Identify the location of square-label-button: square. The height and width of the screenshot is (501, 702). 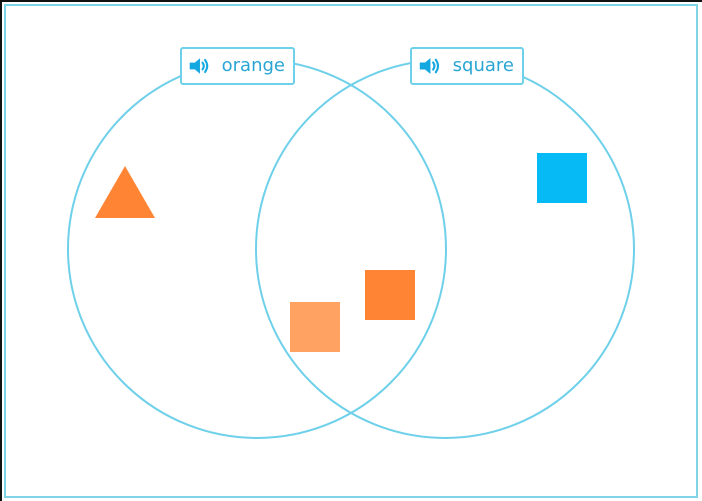
(467, 66).